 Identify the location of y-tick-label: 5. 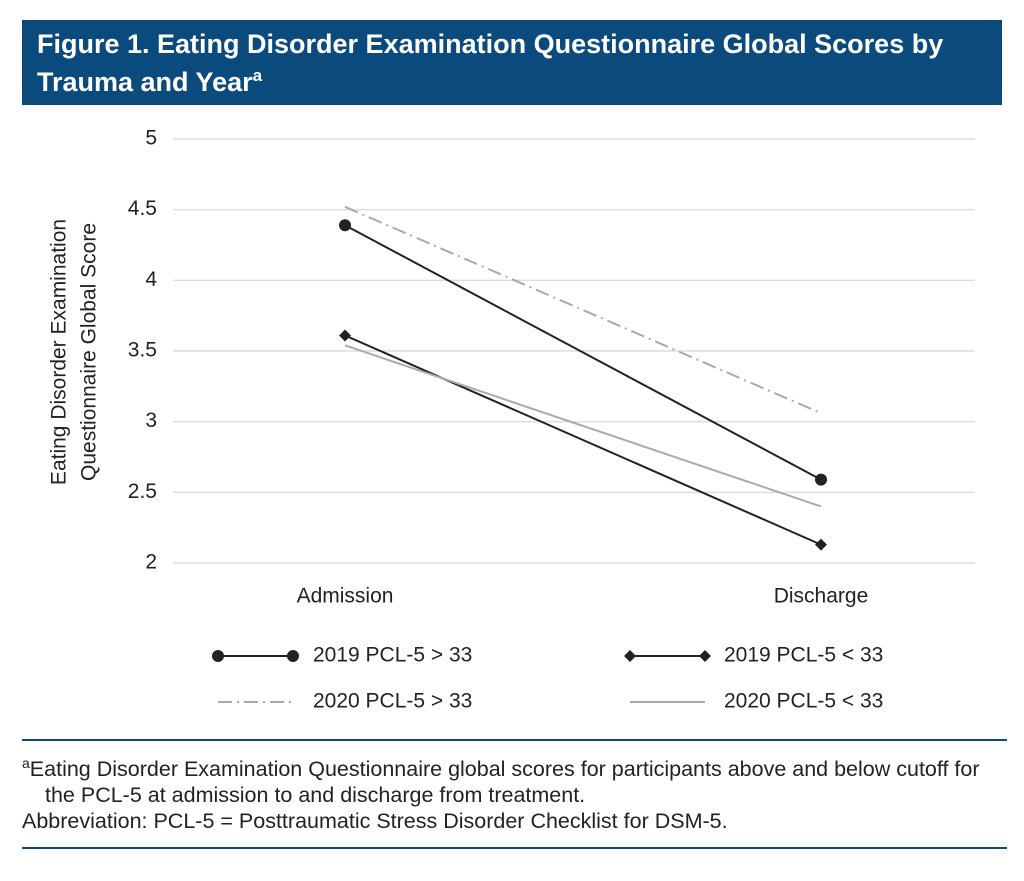
(151, 138).